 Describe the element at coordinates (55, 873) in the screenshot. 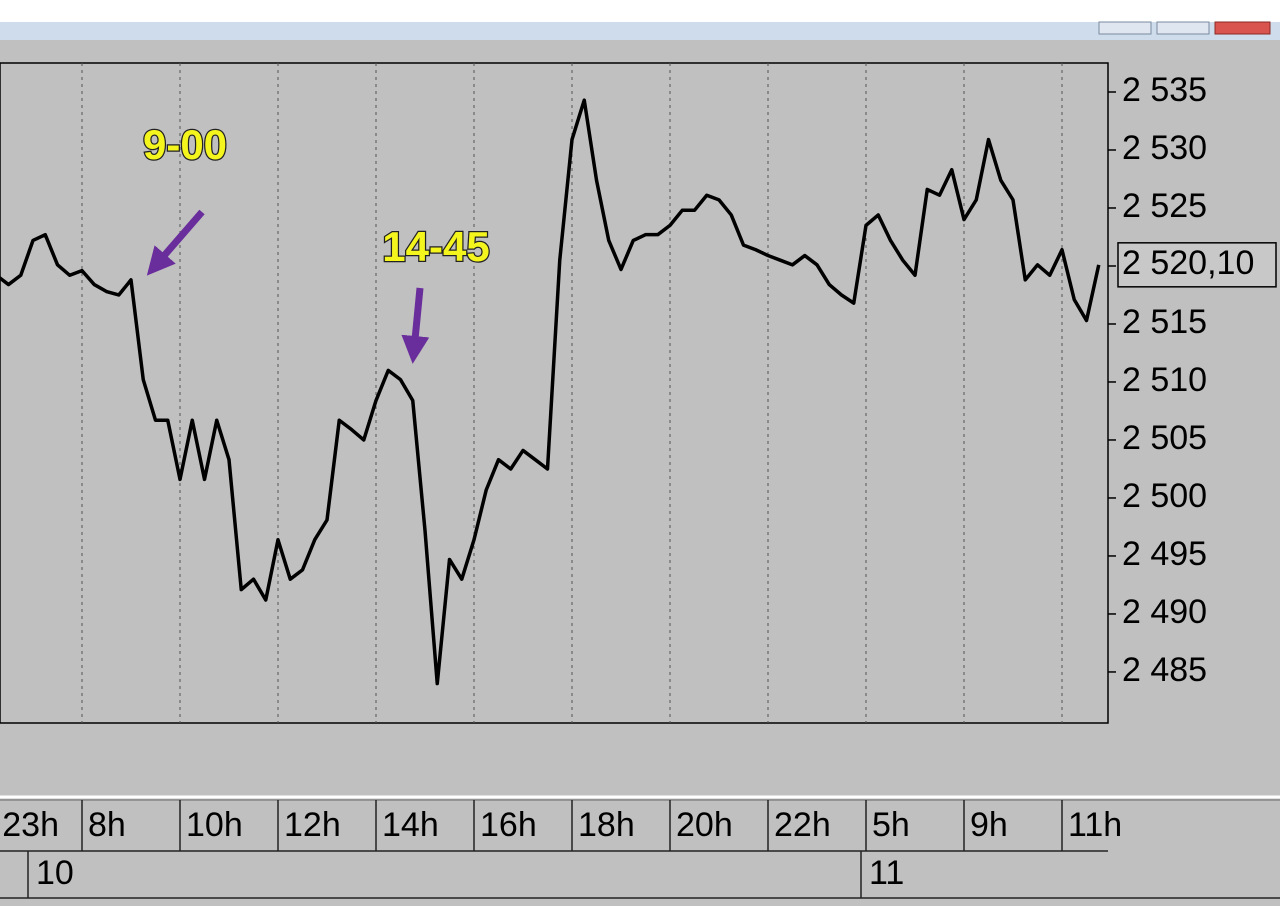

I see `date-label: 10` at that location.